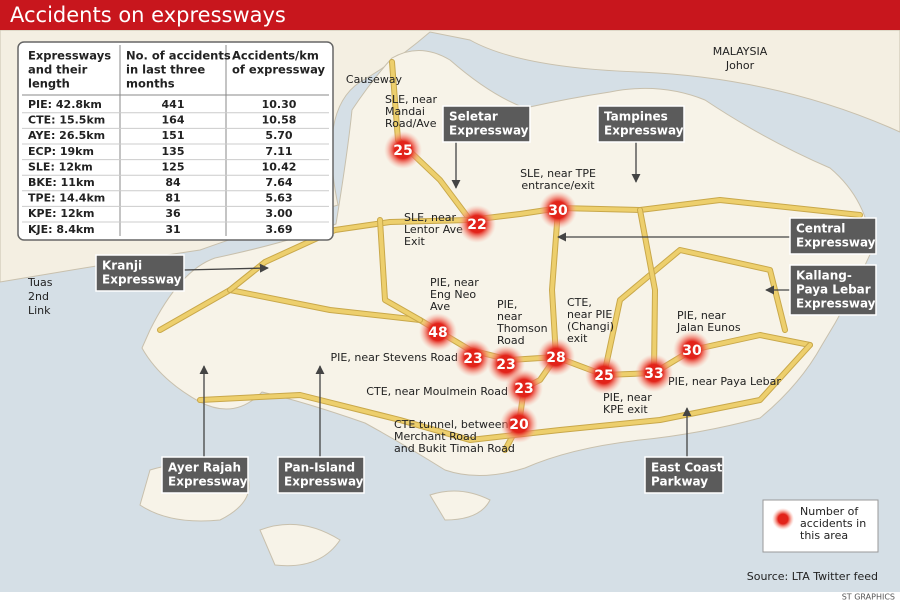 The width and height of the screenshot is (900, 604). Describe the element at coordinates (65, 104) in the screenshot. I see `table-cell: PIE: 42.8km` at that location.